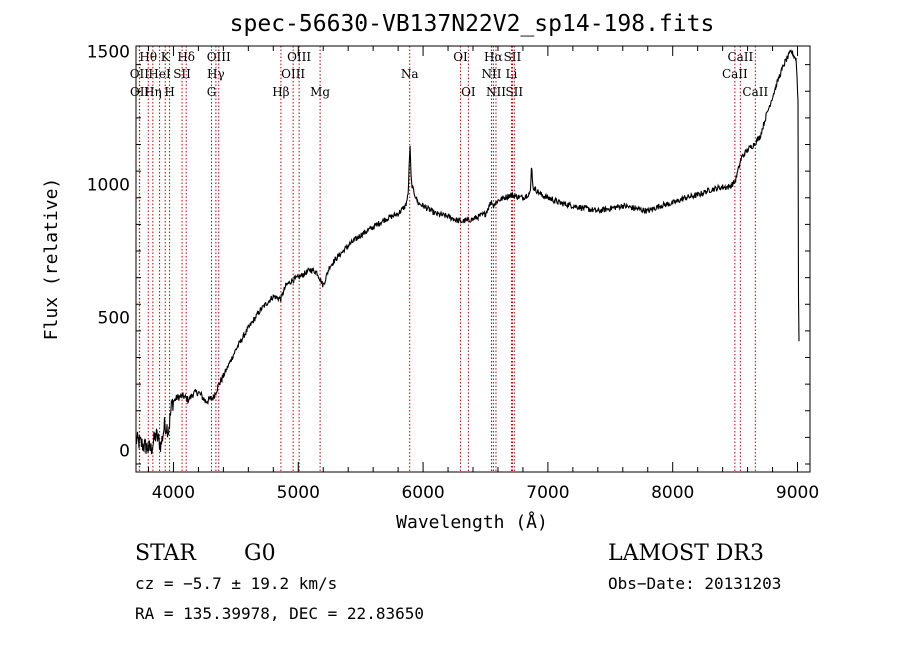 The width and height of the screenshot is (900, 649). I want to click on line-label-0: Hθ, so click(148, 57).